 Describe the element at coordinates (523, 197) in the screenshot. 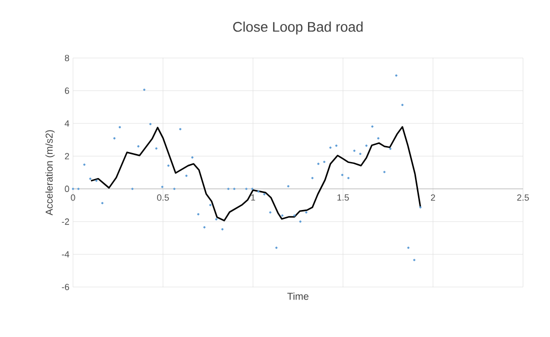

I see `x-tick-label: 2.5` at that location.